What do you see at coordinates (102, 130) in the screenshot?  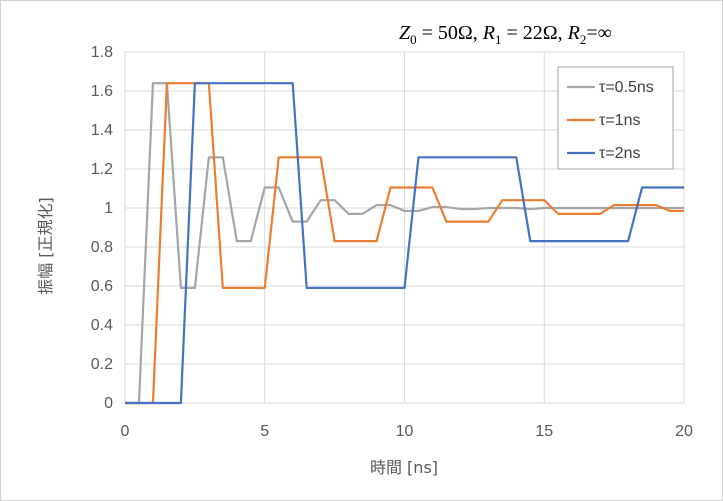 I see `y-tick-label: 1.4` at bounding box center [102, 130].